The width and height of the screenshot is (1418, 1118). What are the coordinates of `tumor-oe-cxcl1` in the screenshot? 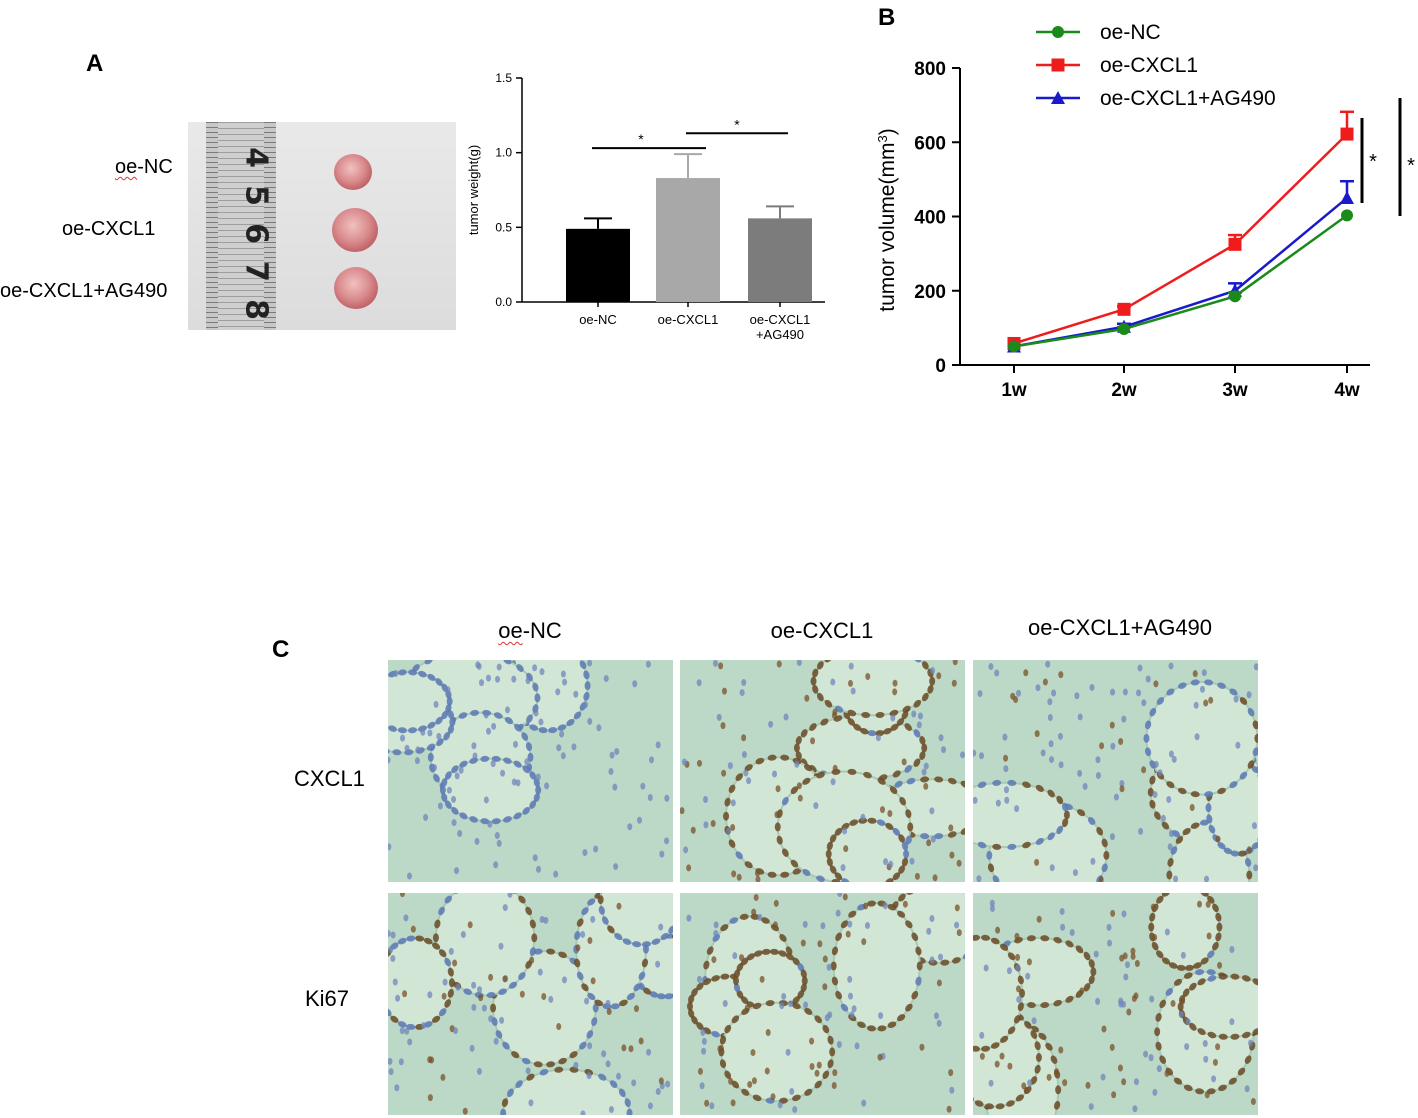 It's located at (355, 230).